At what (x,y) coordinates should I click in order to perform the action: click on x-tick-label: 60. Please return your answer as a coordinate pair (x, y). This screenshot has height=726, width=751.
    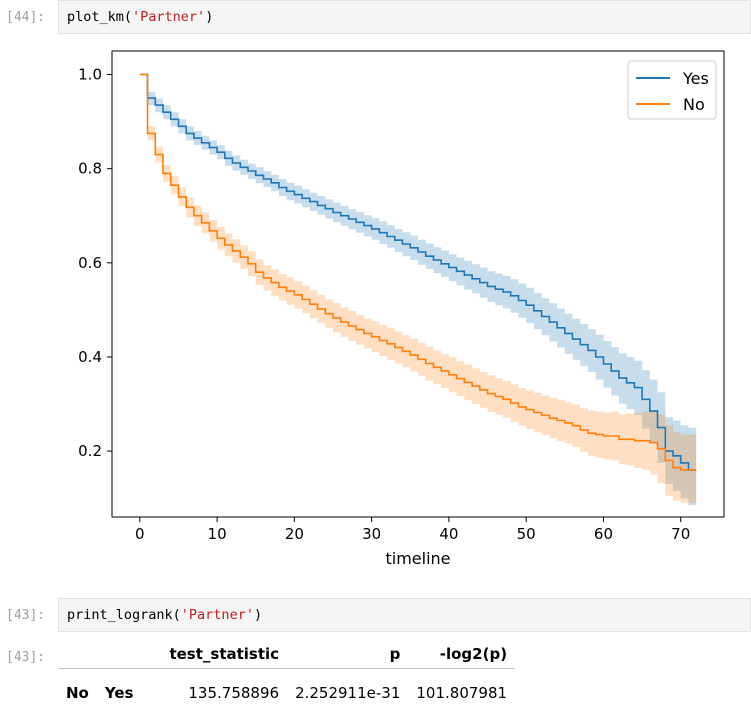
    Looking at the image, I should click on (603, 534).